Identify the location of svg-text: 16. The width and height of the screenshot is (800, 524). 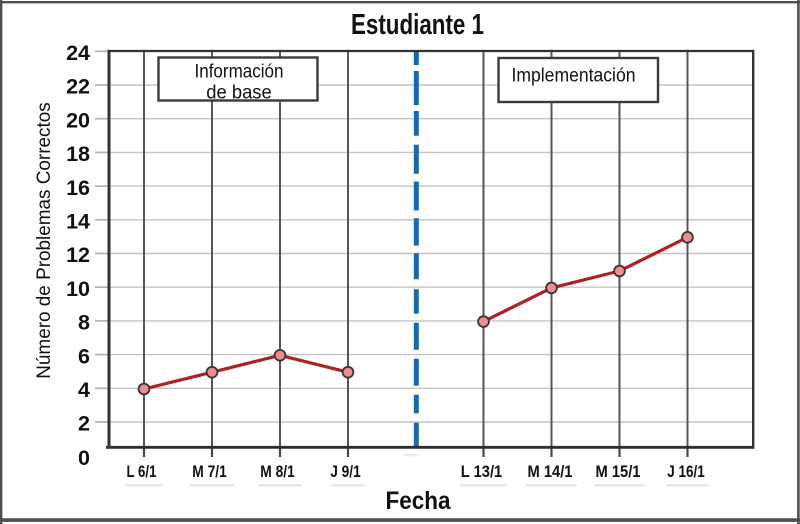
(78, 188).